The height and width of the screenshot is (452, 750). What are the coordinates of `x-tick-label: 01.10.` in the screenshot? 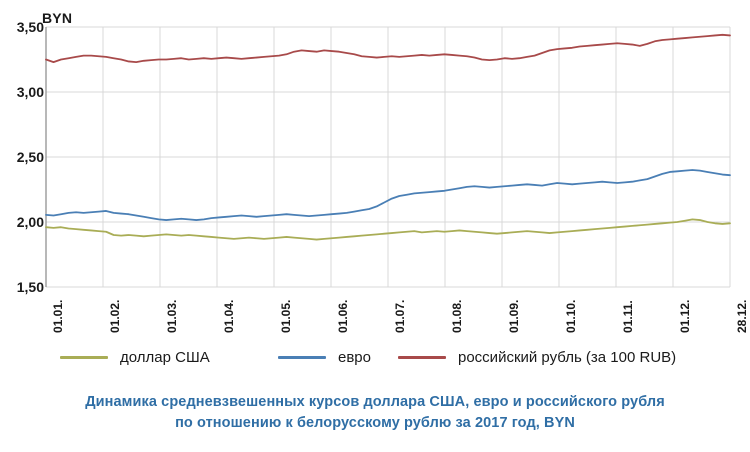 It's located at (571, 316).